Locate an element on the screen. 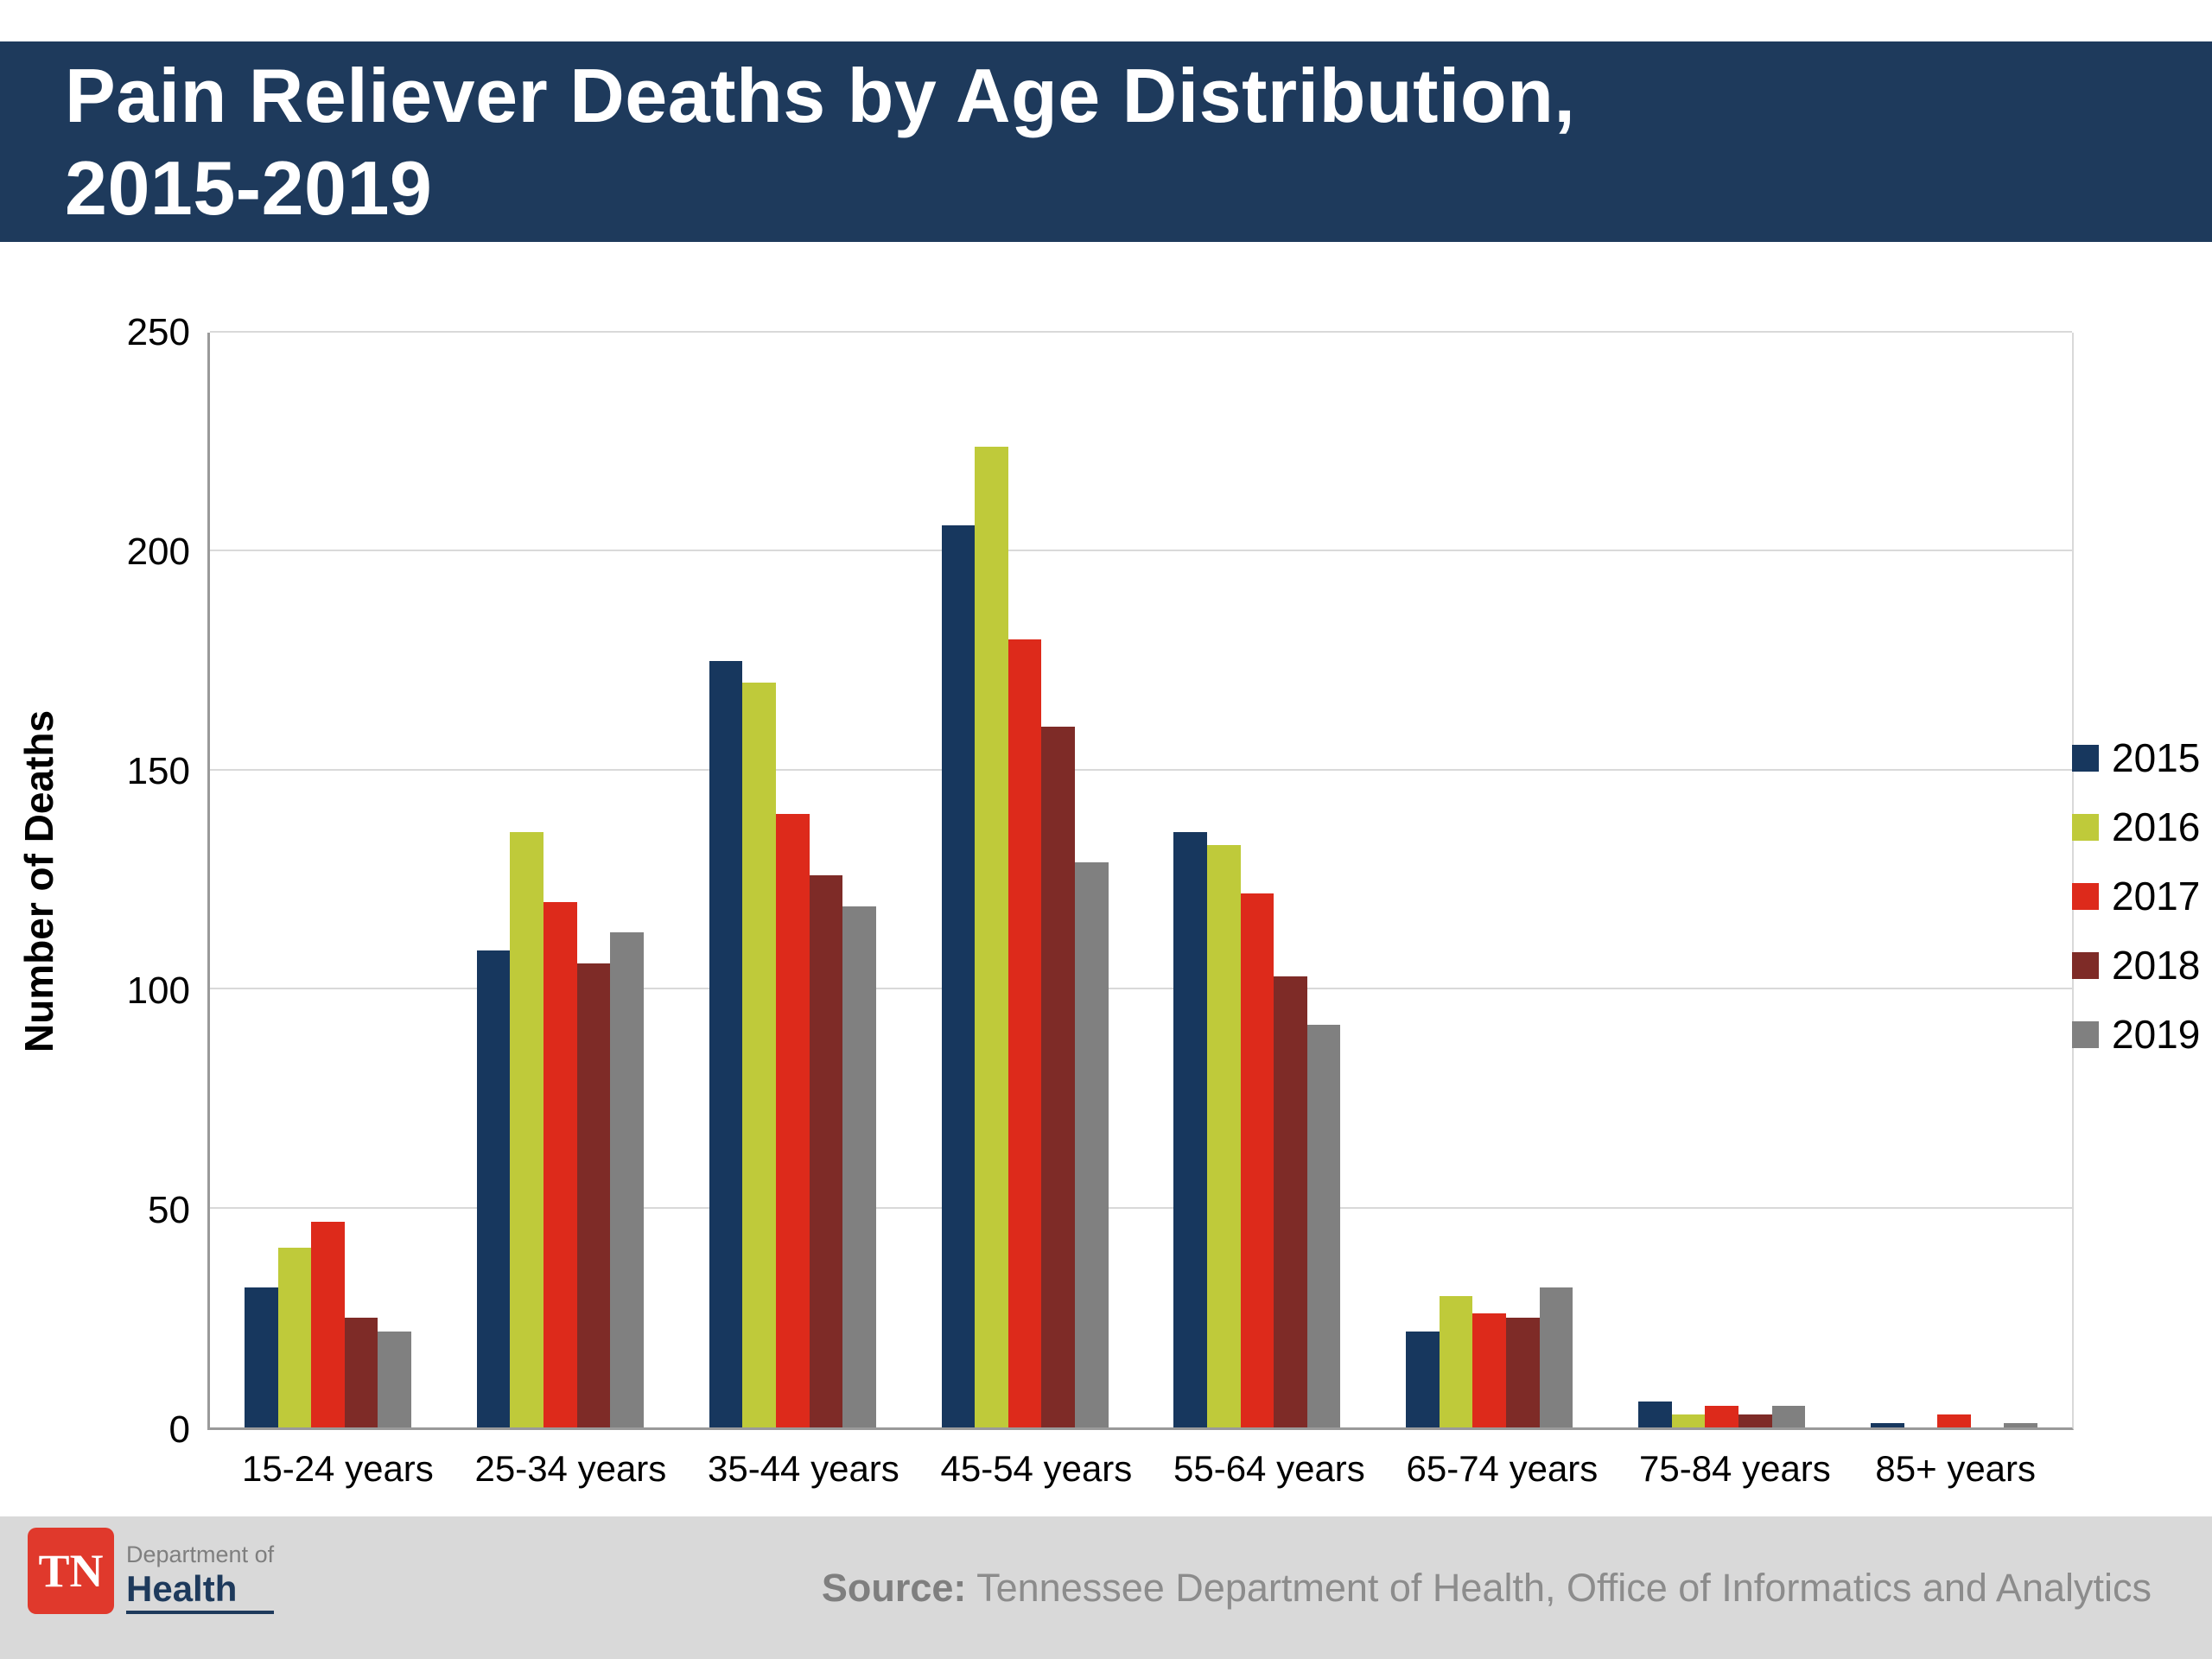  legend-item-2019: 2019 is located at coordinates (2136, 1034).